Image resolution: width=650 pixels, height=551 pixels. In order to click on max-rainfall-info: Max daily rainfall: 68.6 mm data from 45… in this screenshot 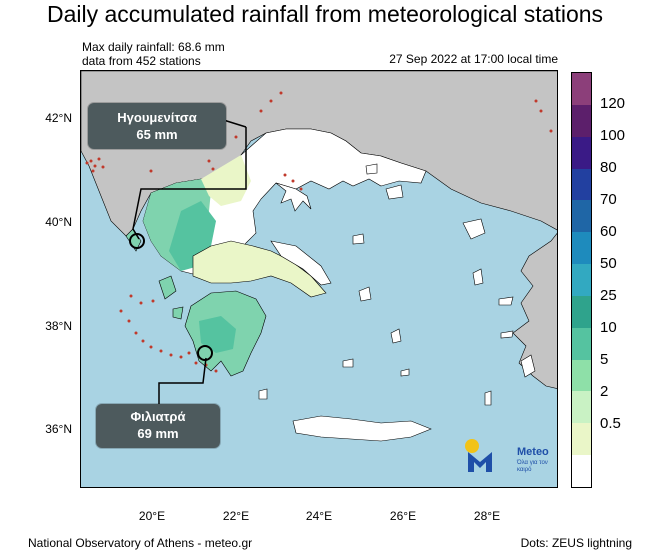, I will do `click(153, 54)`.